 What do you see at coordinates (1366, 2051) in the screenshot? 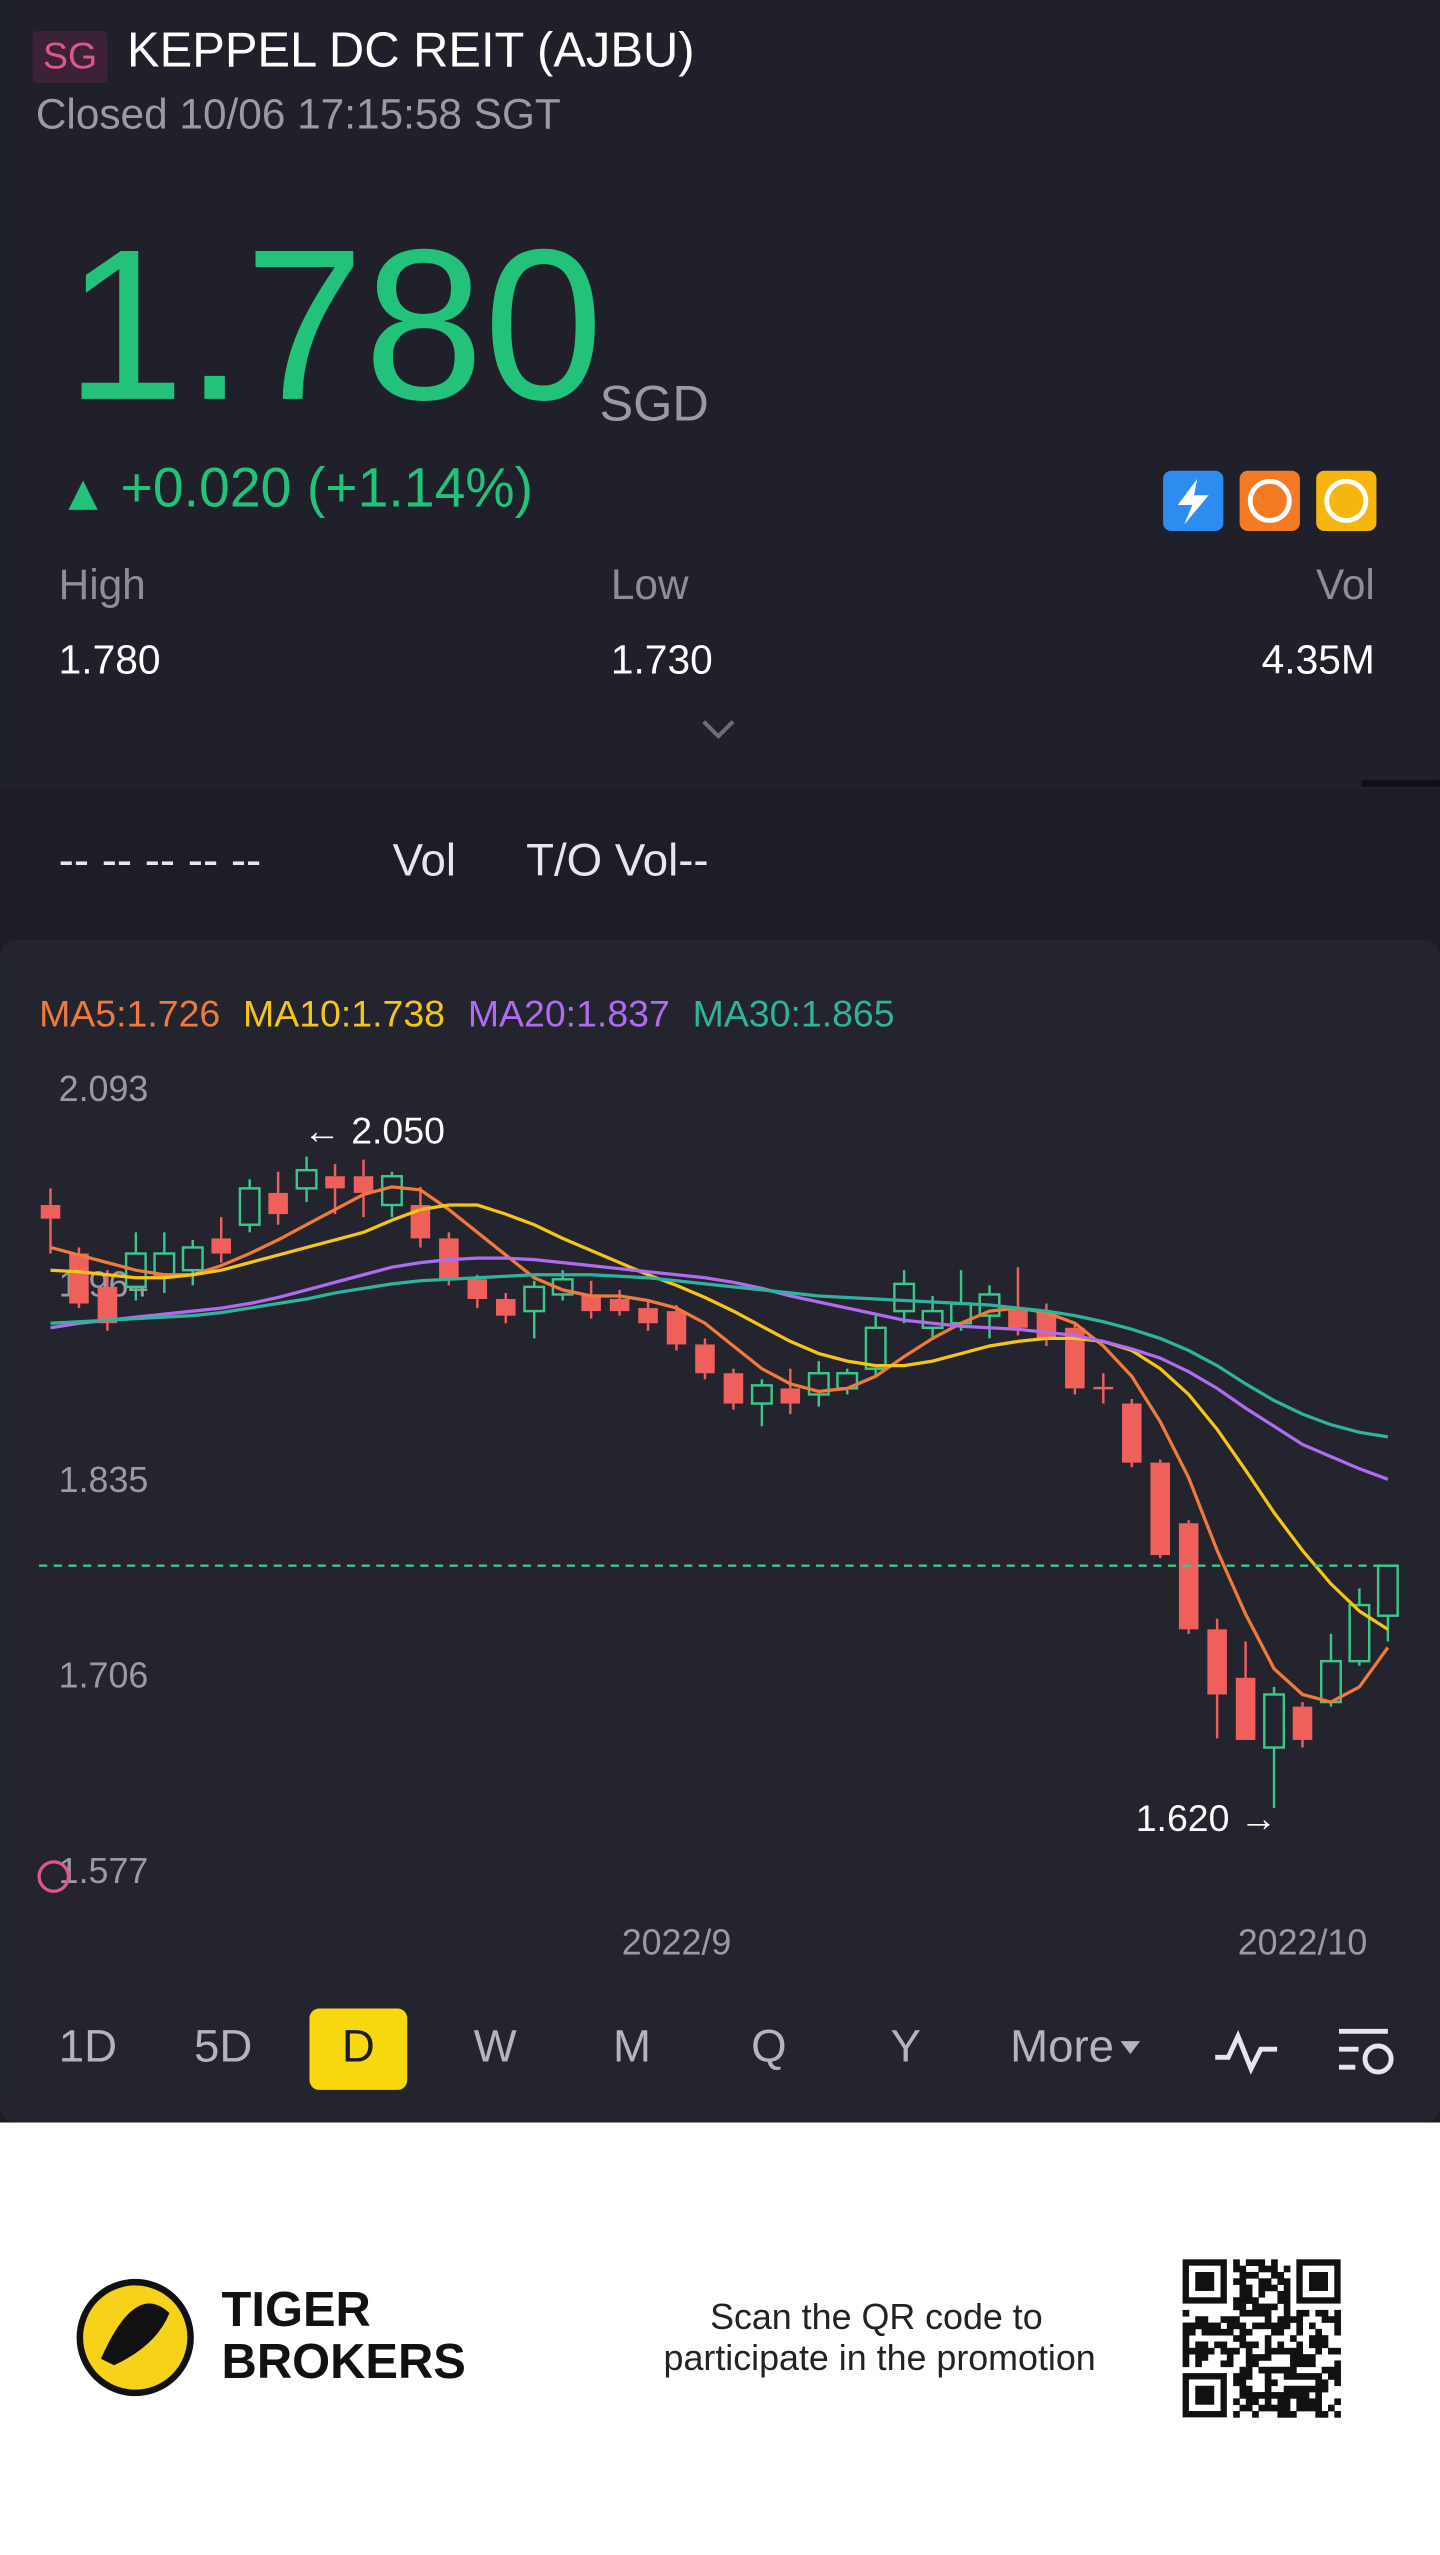
I see `settings-icon` at bounding box center [1366, 2051].